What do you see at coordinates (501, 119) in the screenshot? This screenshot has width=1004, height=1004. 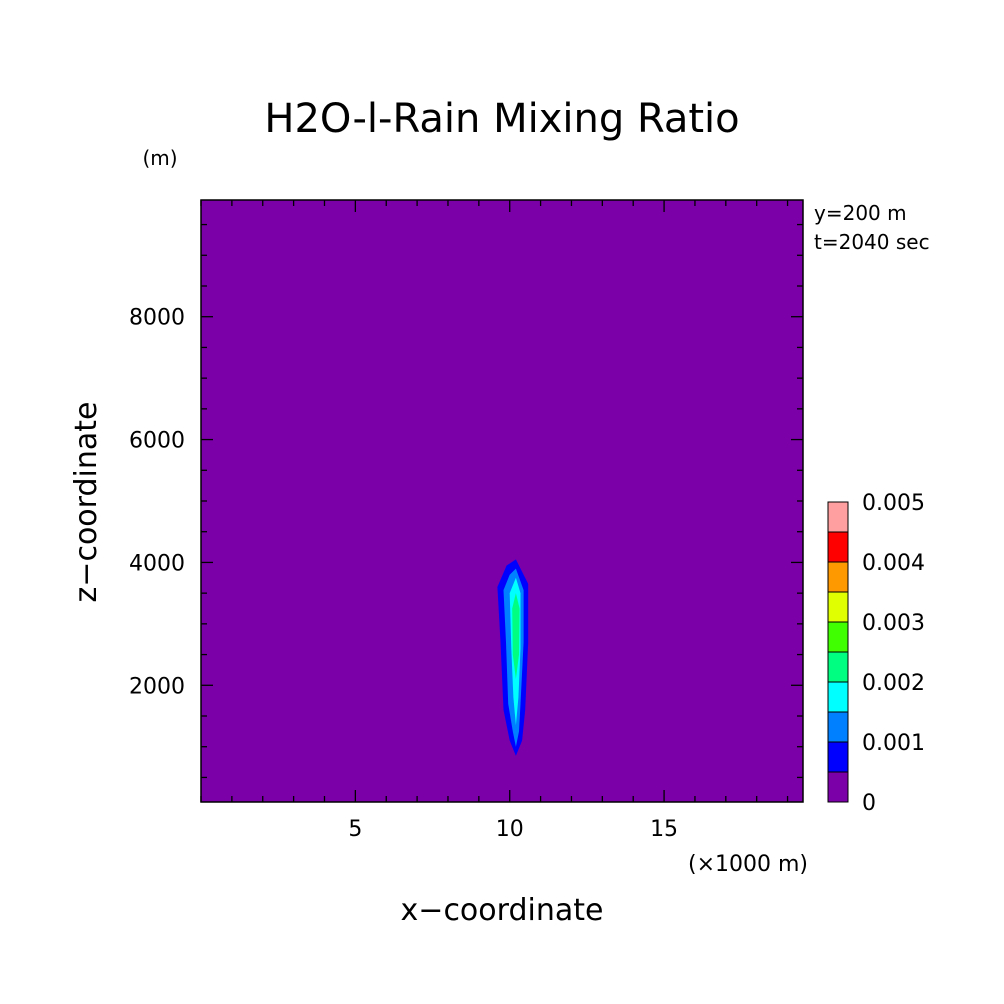 I see `chart-title: H2O-l-Rain Mixing Ratio` at bounding box center [501, 119].